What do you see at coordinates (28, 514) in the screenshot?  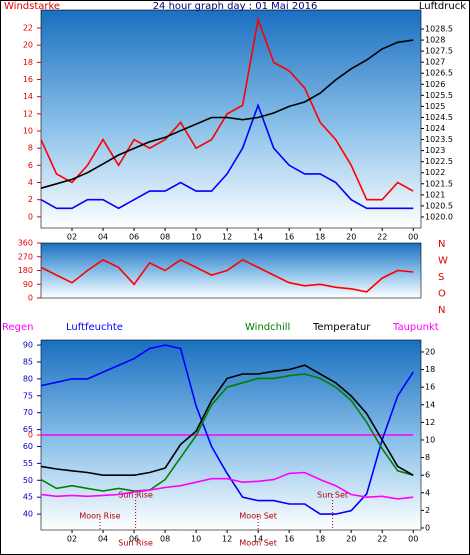 I see `y-tick-label: 40` at bounding box center [28, 514].